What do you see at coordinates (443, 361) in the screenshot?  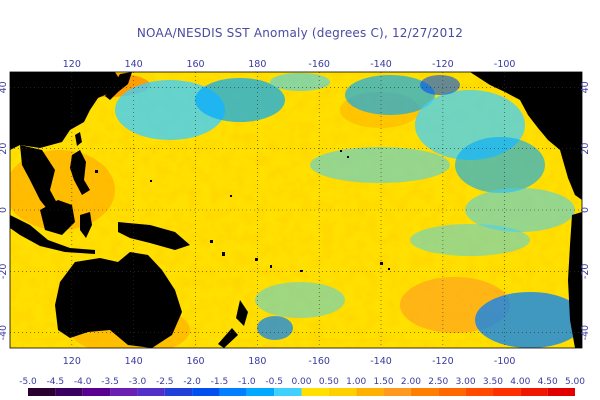 I see `lon-tick-bottom: -120` at bounding box center [443, 361].